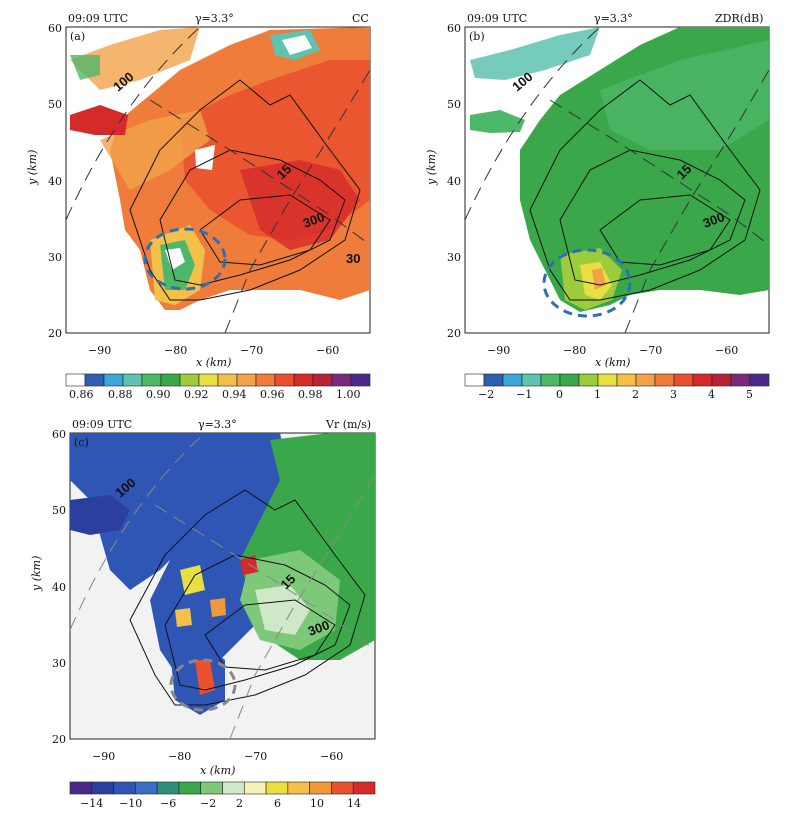  I want to click on field-label: Vr (m/s), so click(348, 424).